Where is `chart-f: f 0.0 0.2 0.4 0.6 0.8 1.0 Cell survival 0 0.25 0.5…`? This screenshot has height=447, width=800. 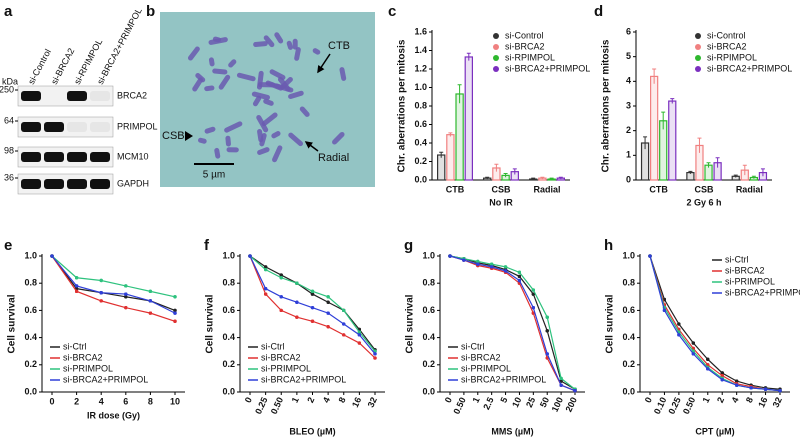 chart-f: f 0.0 0.2 0.4 0.6 0.8 1.0 Cell survival 0 0.25 0.5… is located at coordinates (294, 336).